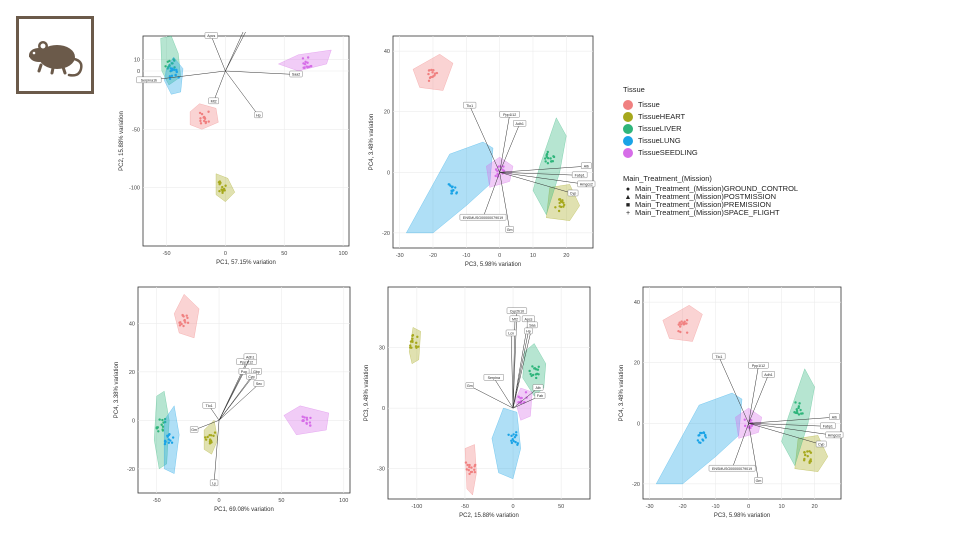 This screenshot has height=540, width=960. What do you see at coordinates (466, 256) in the screenshot?
I see `x-tick-label: -10` at bounding box center [466, 256].